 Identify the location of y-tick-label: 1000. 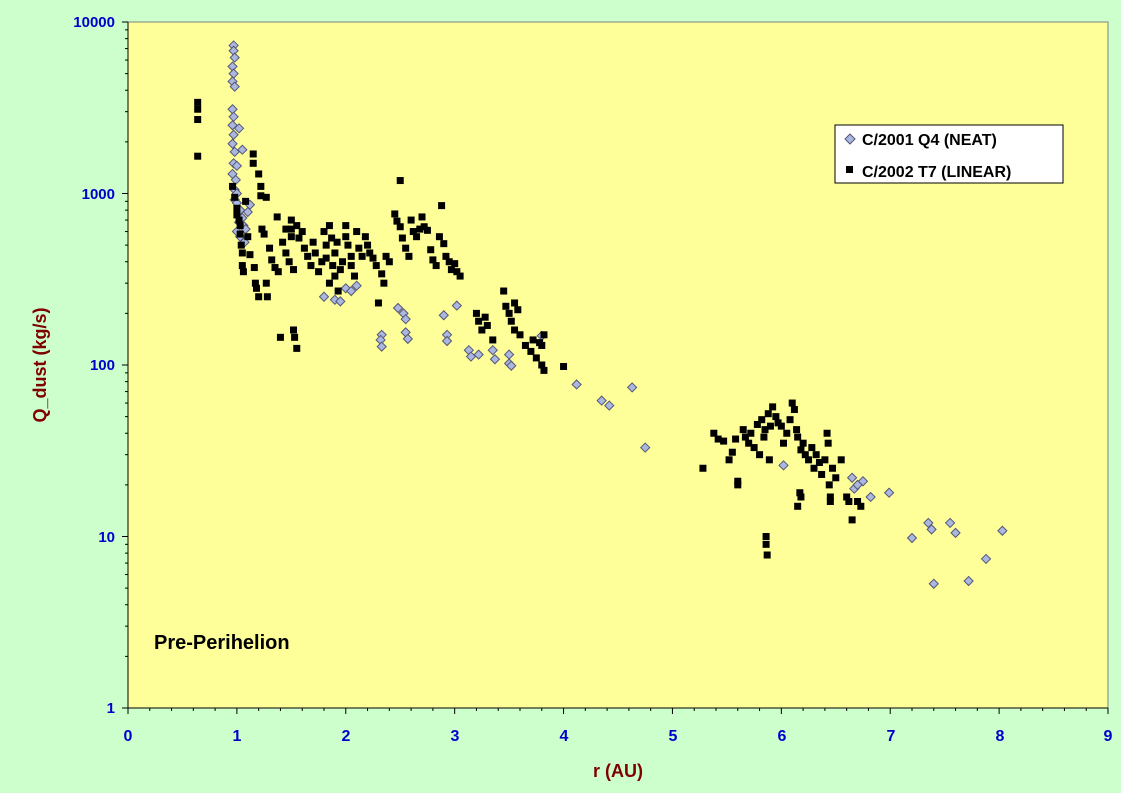
(98, 194).